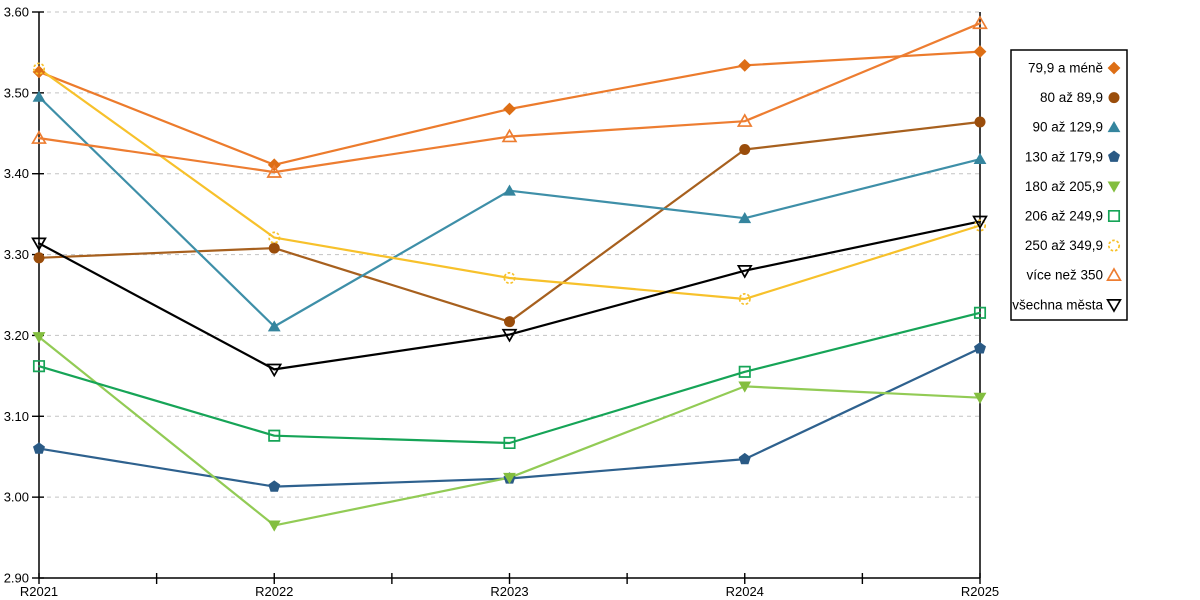 This screenshot has height=600, width=1200. Describe the element at coordinates (744, 271) in the screenshot. I see `series-8-point-3-marker-triangle-down` at that location.